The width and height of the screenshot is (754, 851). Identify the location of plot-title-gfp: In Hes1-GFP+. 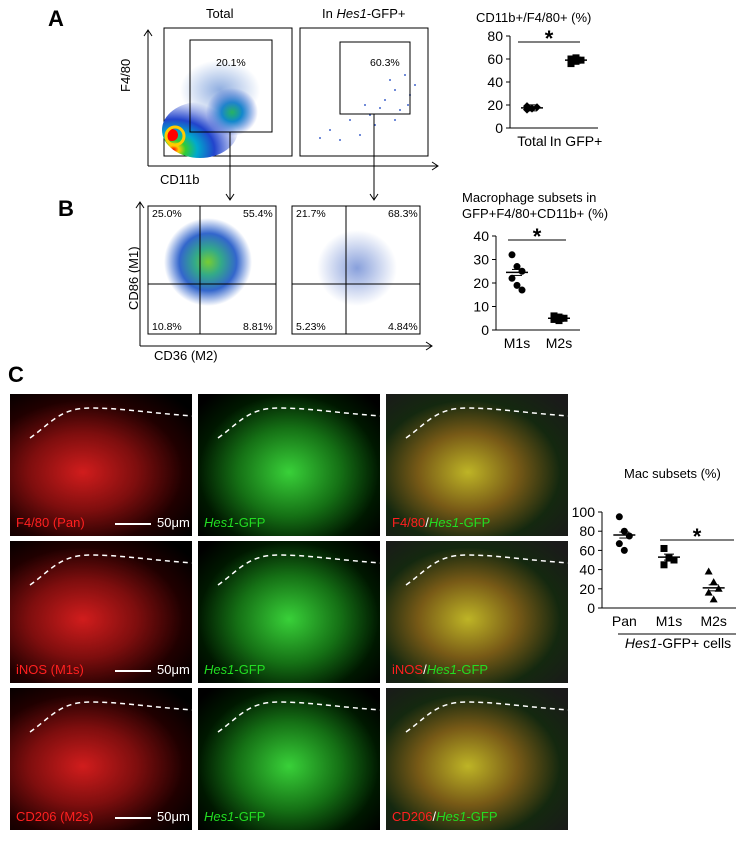
(363, 13).